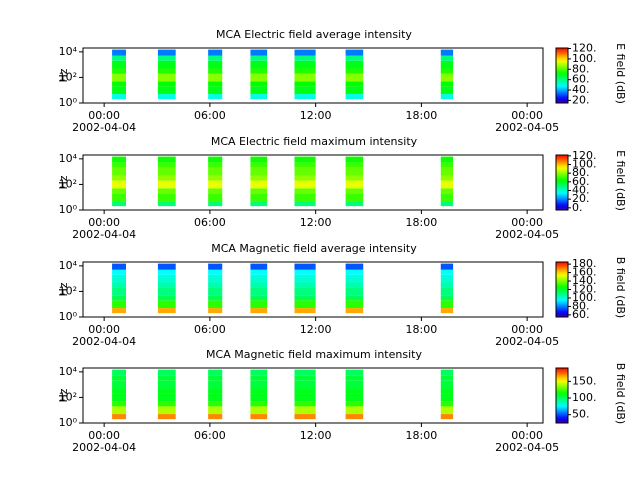  I want to click on colorbar-tick-label: 150., so click(584, 380).